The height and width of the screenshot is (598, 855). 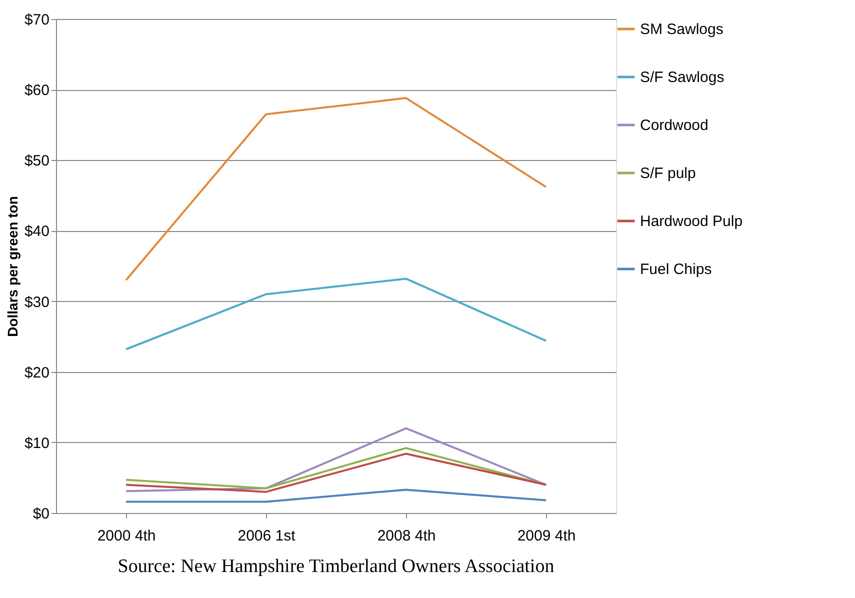 I want to click on source-note: Source: New Hampshire Timberland Owners Association, so click(x=336, y=566).